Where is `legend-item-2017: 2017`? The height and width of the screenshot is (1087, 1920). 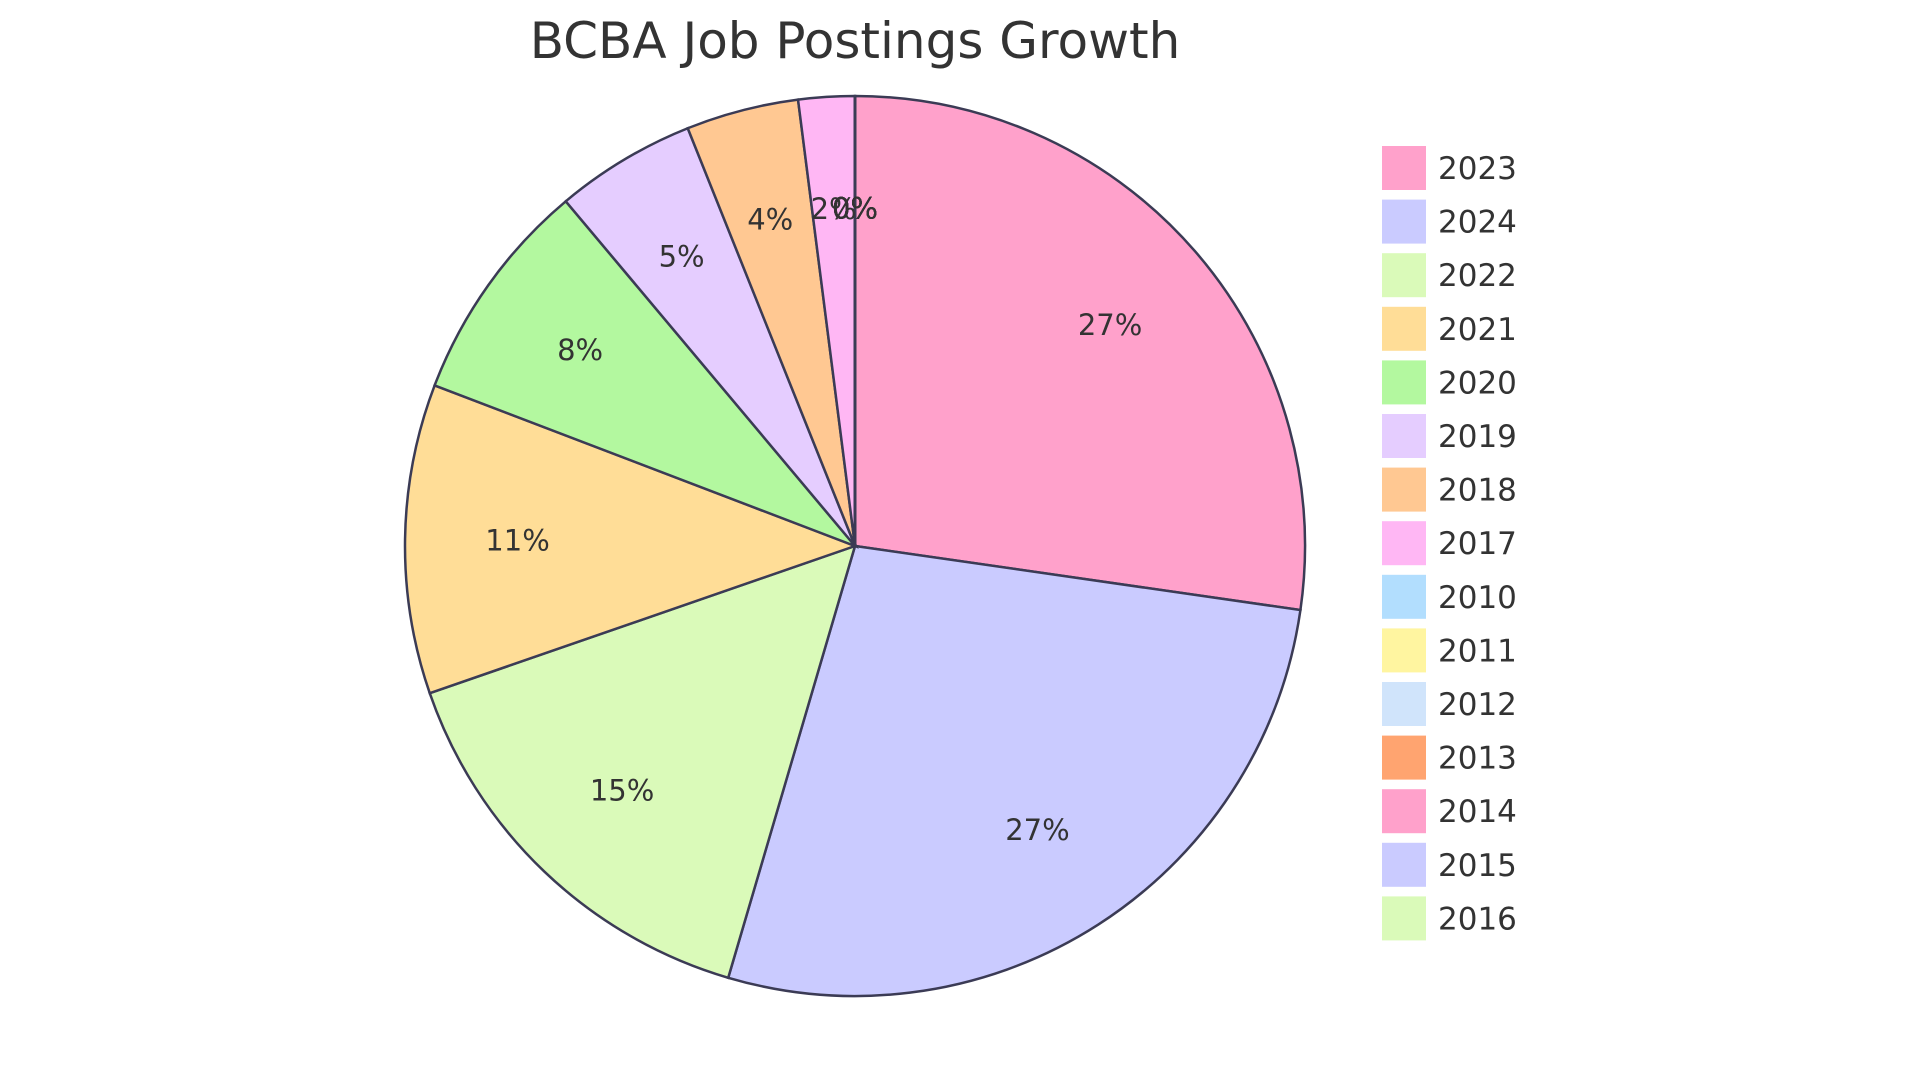 legend-item-2017: 2017 is located at coordinates (1449, 543).